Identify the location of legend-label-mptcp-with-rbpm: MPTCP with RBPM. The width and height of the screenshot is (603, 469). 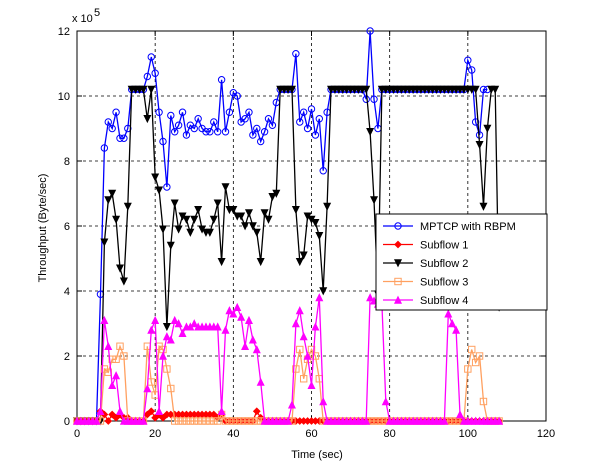
(468, 227).